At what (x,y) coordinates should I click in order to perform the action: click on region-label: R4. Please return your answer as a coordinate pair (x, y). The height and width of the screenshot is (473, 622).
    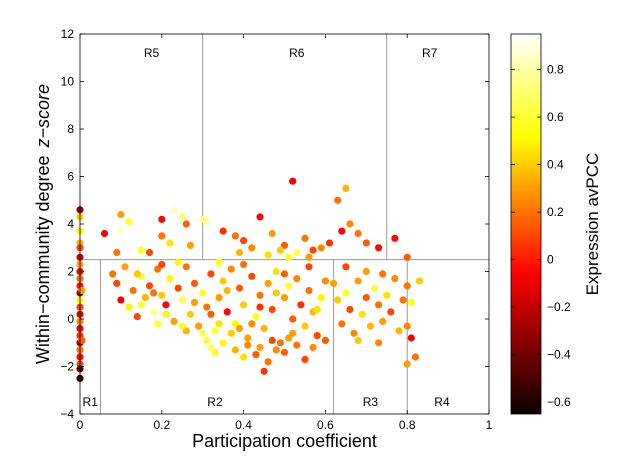
    Looking at the image, I should click on (442, 402).